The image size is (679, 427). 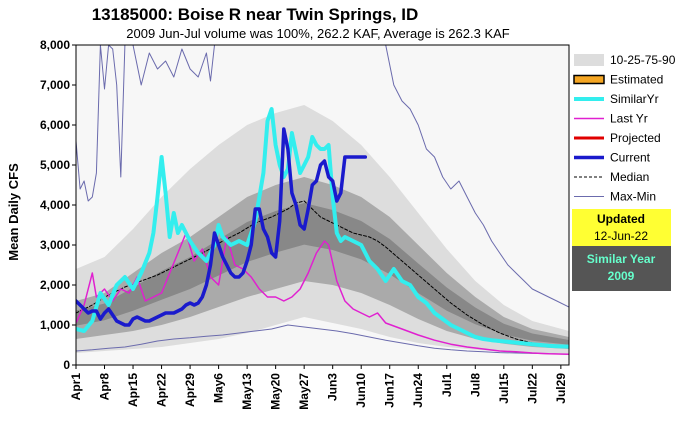 I want to click on updated-box-bg, so click(x=621, y=227).